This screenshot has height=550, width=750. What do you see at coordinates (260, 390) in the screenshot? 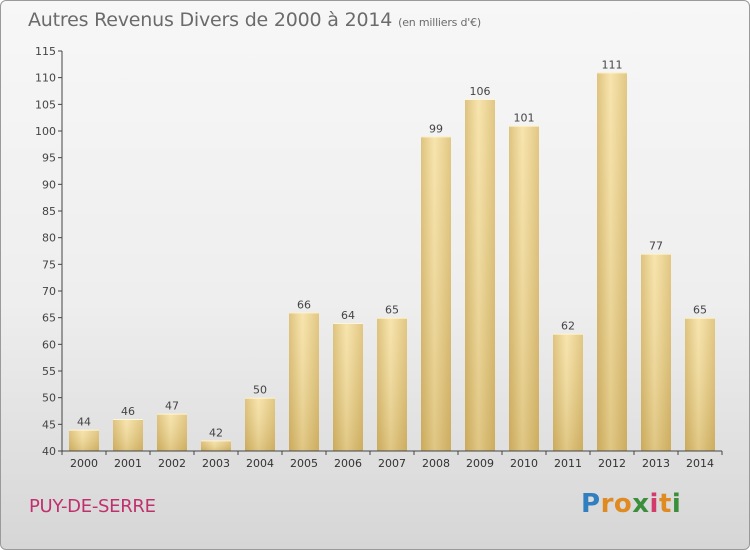
I see `data-label: 50` at bounding box center [260, 390].